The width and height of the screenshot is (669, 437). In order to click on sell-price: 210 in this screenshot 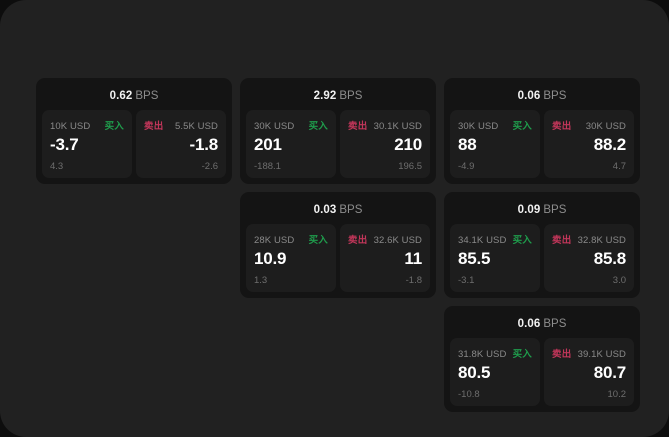, I will do `click(408, 144)`.